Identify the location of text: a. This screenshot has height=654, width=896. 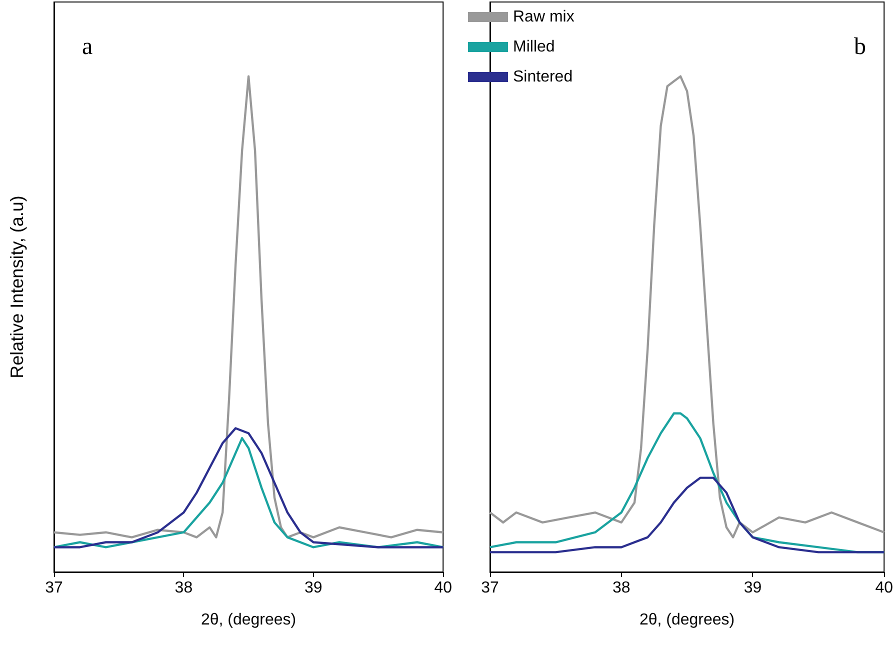
(87, 47).